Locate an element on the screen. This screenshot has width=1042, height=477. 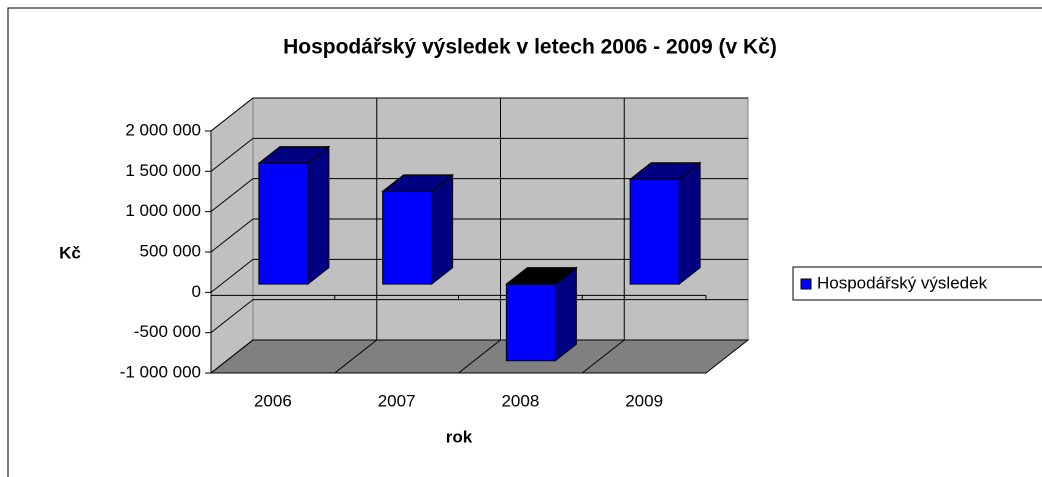
y-axis-label: Kč is located at coordinates (70, 252).